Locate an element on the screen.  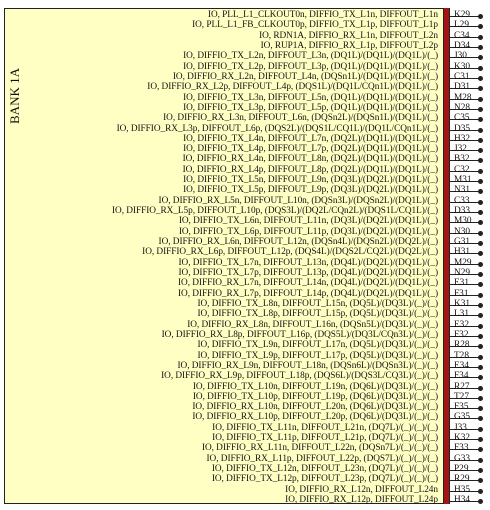
pin-number: J32 is located at coordinates (460, 149).